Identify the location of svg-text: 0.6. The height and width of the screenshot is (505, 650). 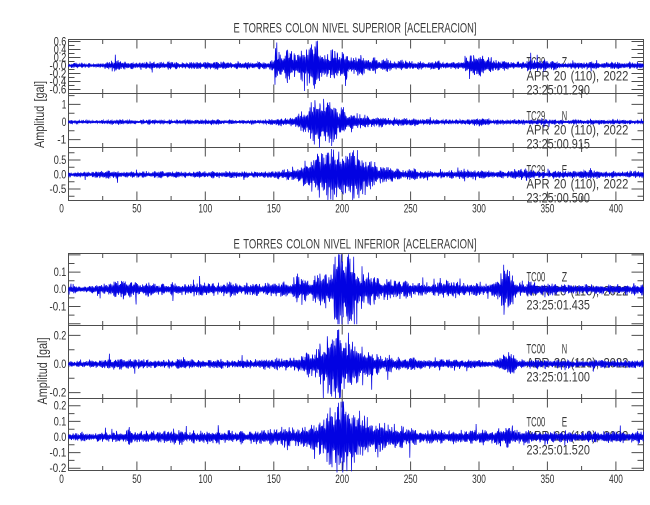
(60, 42).